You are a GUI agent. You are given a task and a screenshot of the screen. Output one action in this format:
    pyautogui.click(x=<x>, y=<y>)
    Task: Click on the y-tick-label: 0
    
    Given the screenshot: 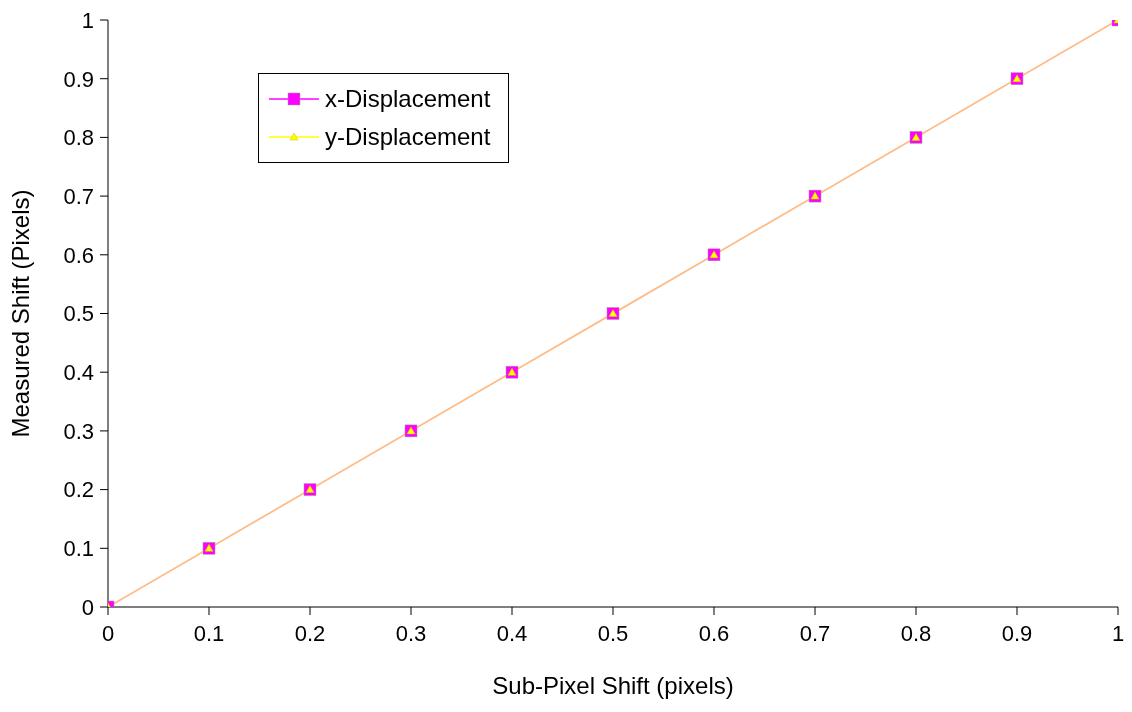 What is the action you would take?
    pyautogui.click(x=87, y=607)
    